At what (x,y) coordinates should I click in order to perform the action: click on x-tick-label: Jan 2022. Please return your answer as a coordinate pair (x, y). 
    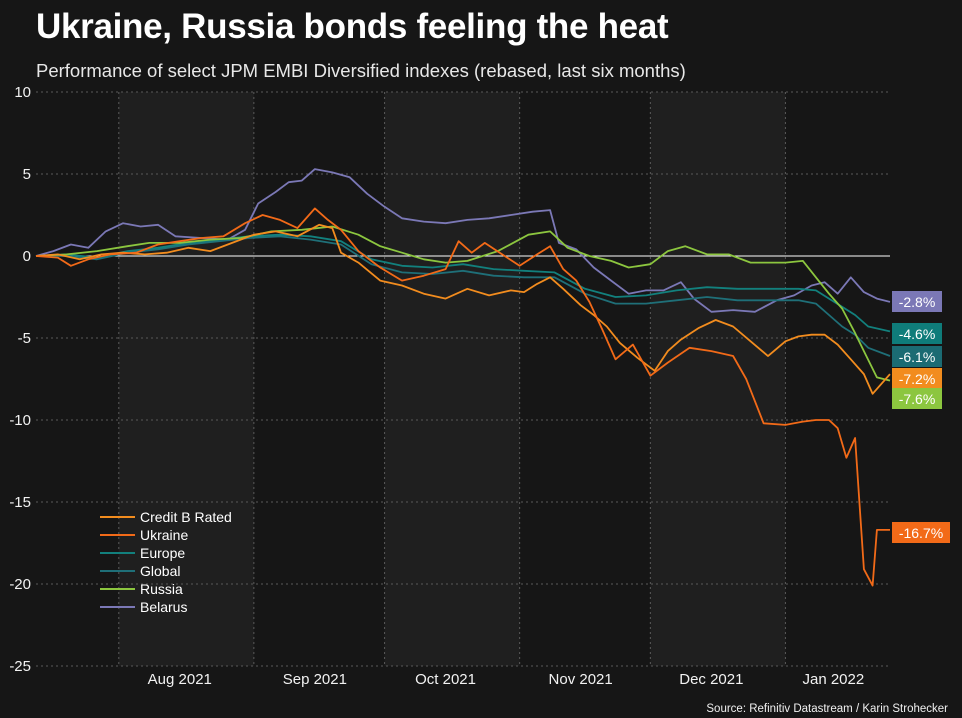
    Looking at the image, I should click on (833, 679).